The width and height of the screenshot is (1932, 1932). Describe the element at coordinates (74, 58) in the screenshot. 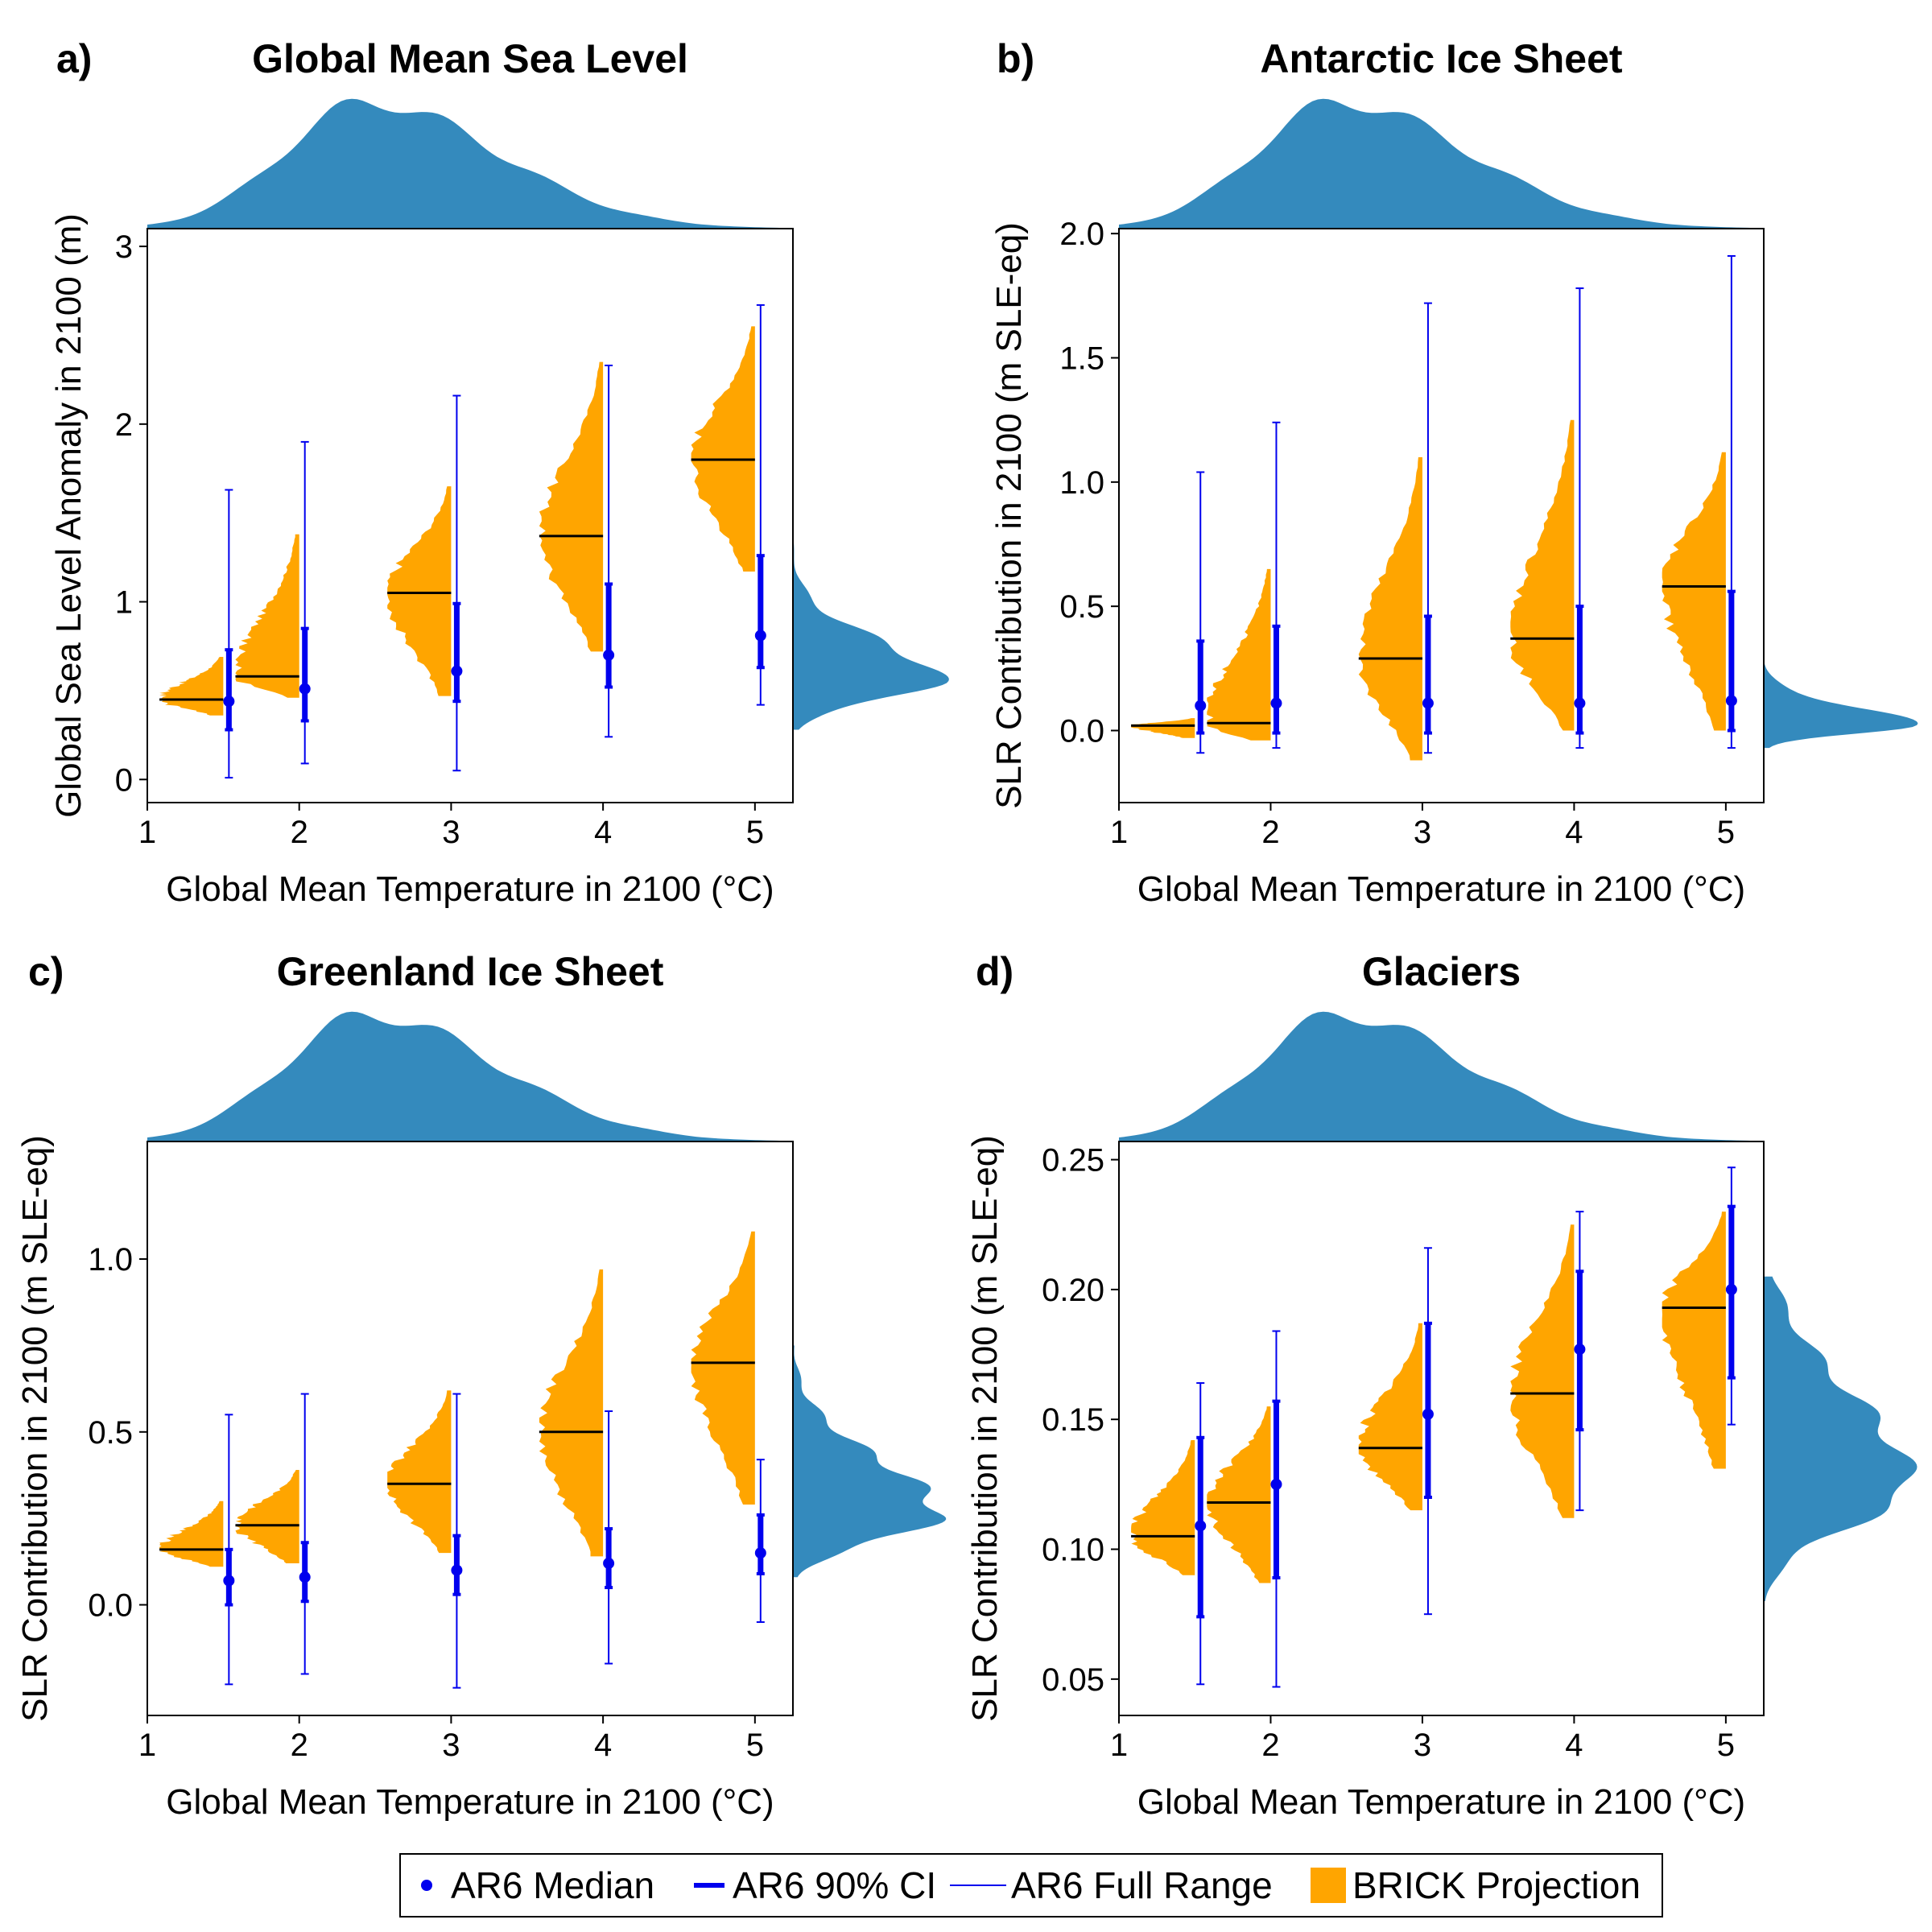

I see `panel-letter: a)` at that location.